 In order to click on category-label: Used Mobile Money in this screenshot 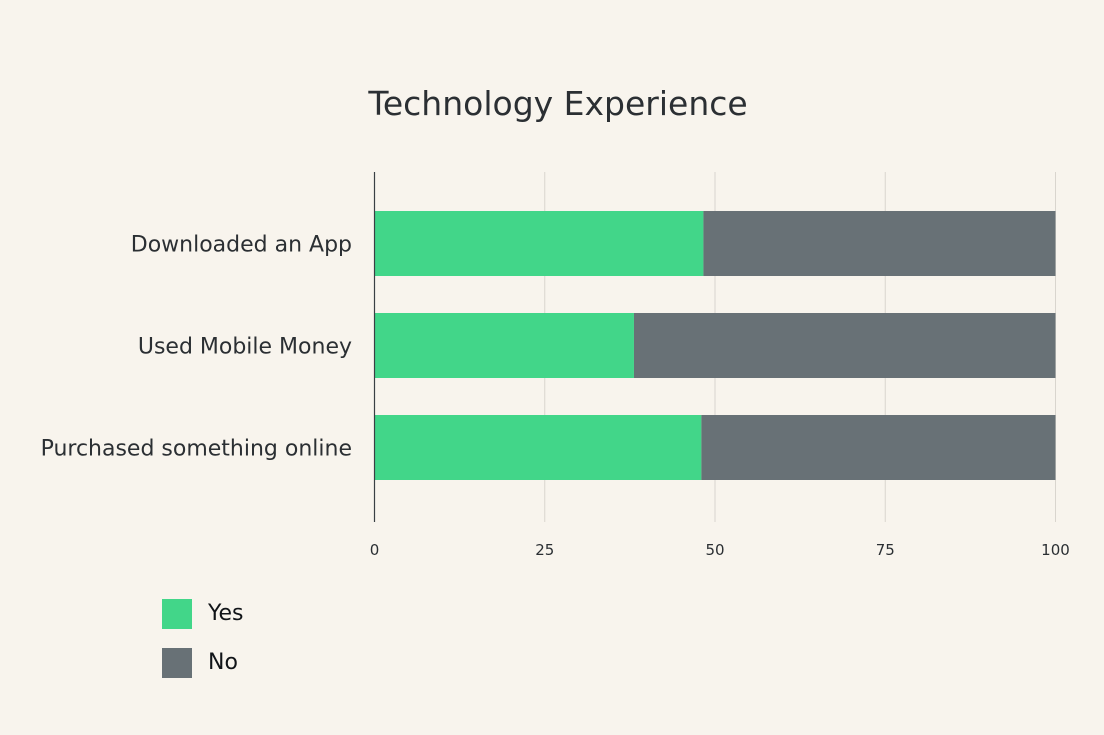, I will do `click(245, 347)`.